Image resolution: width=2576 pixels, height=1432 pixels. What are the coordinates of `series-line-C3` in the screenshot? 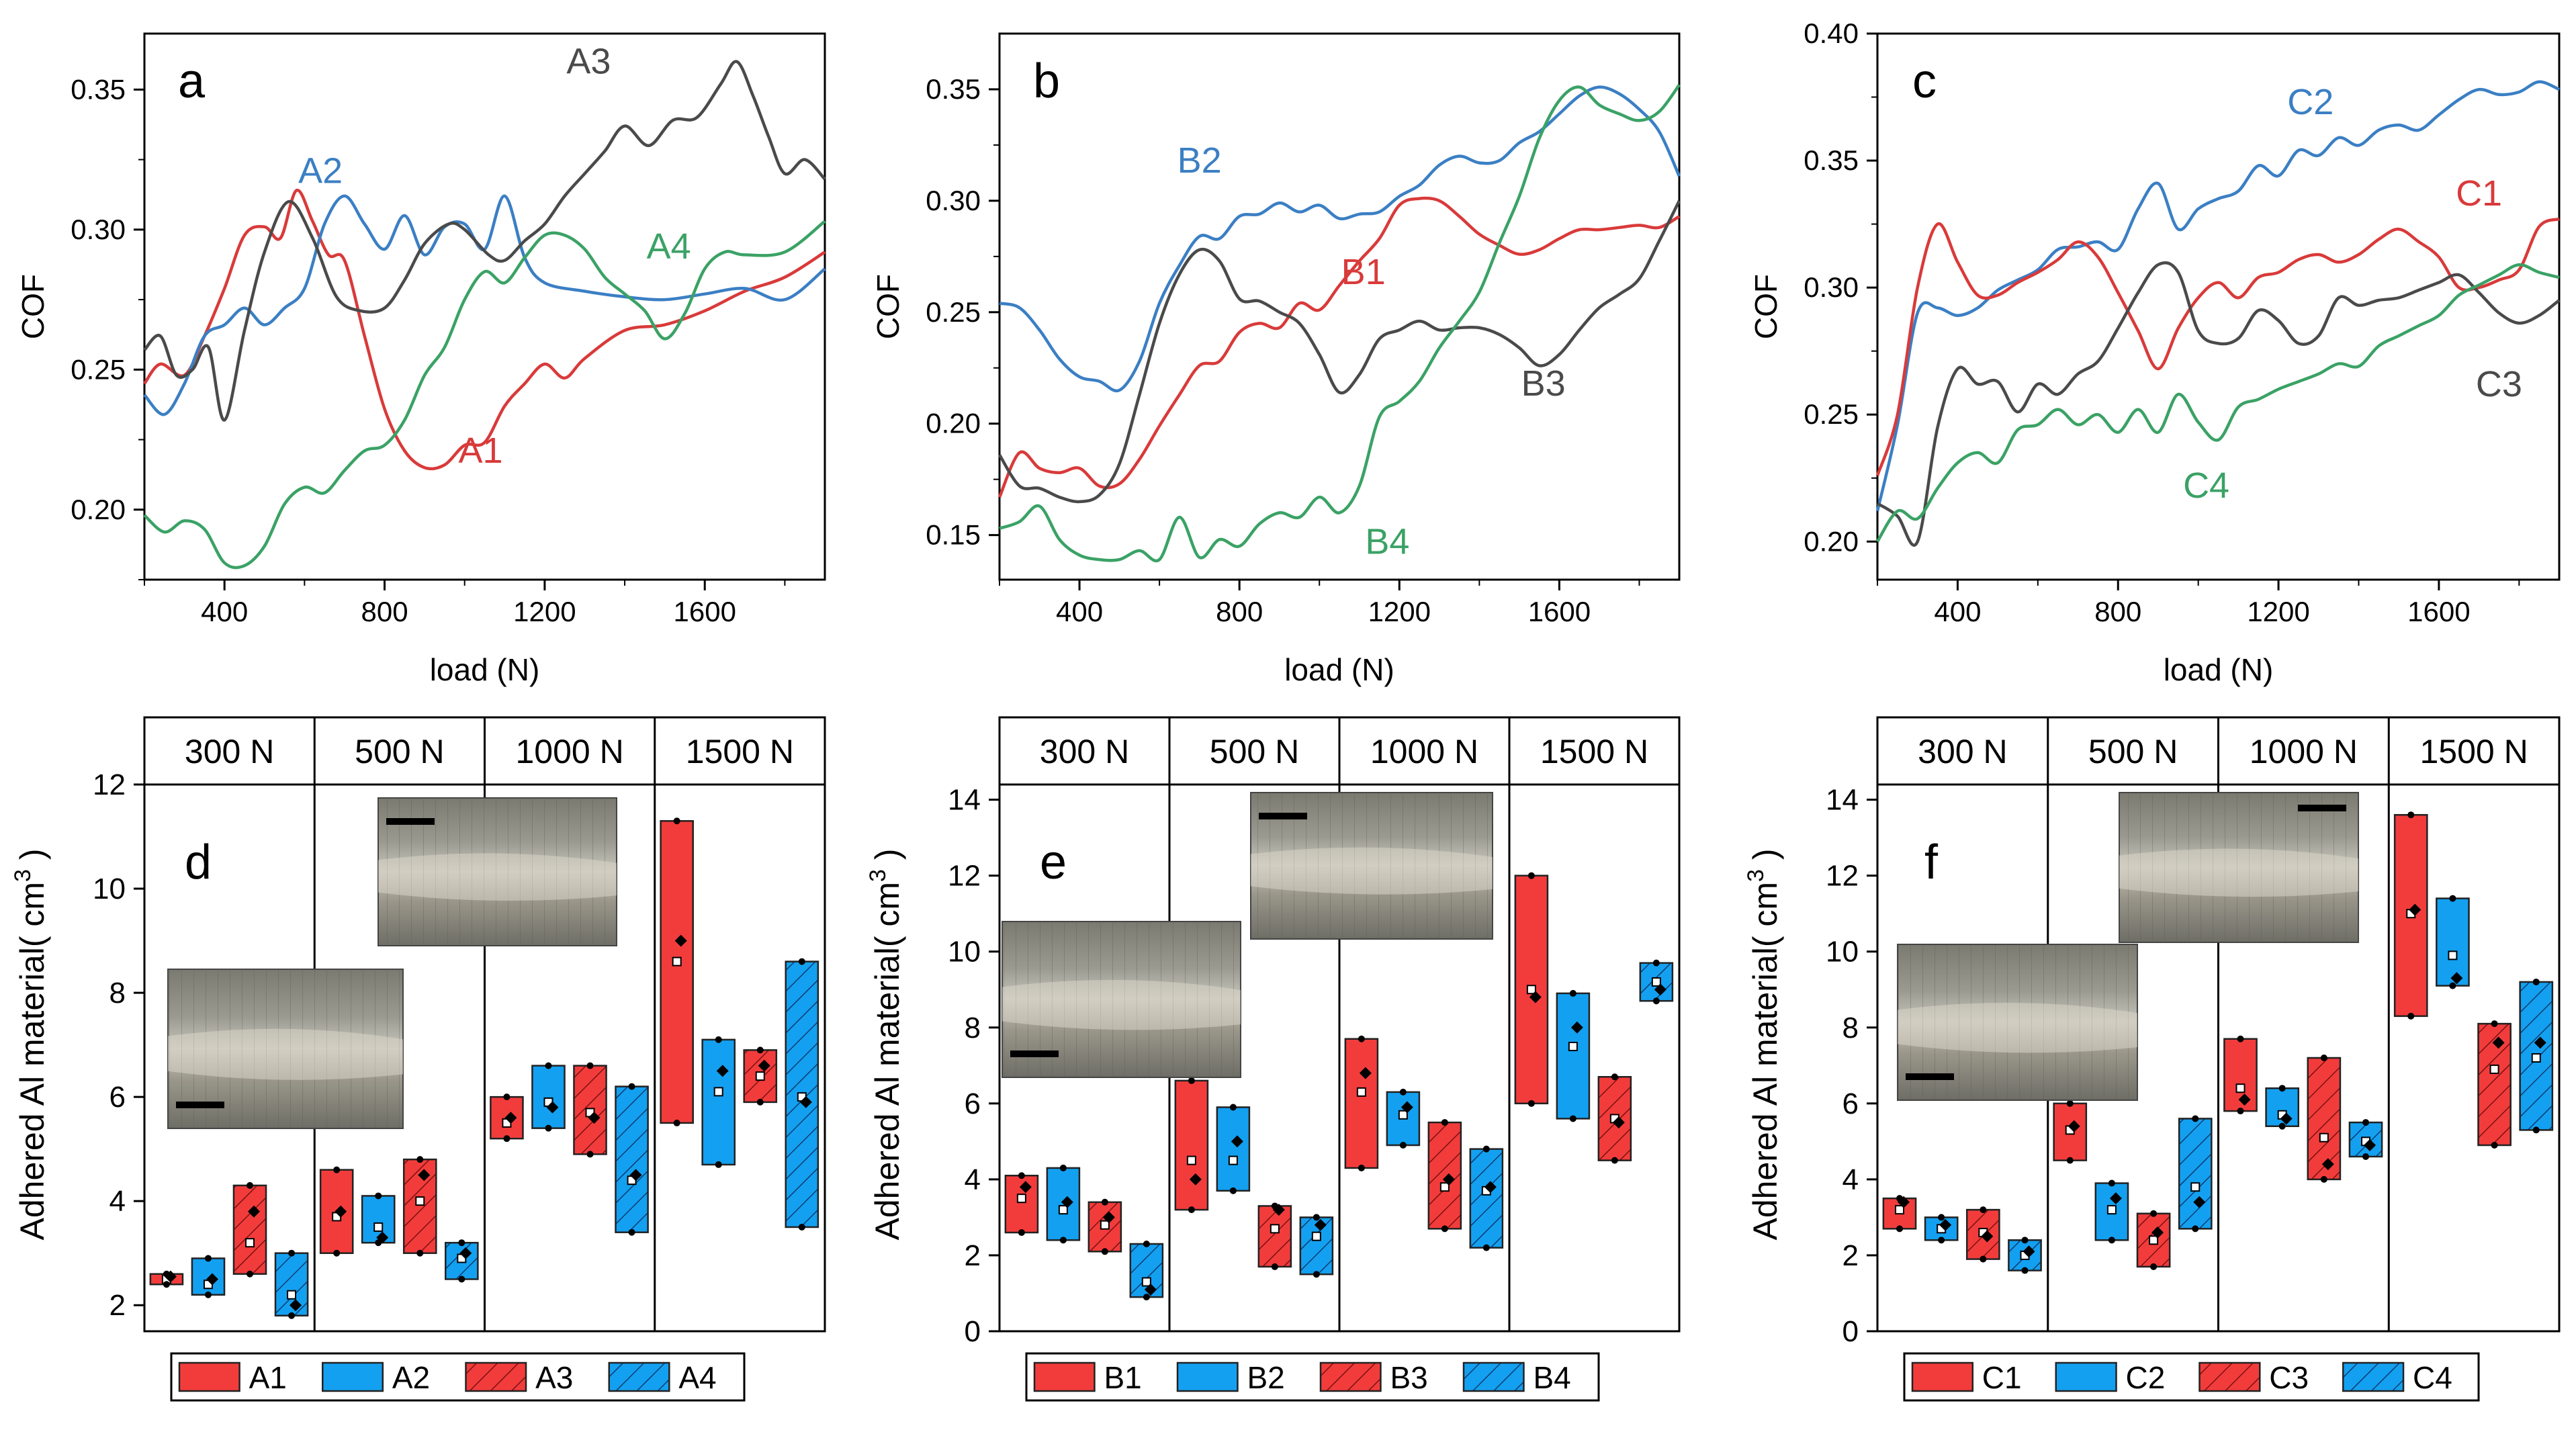 It's located at (2219, 404).